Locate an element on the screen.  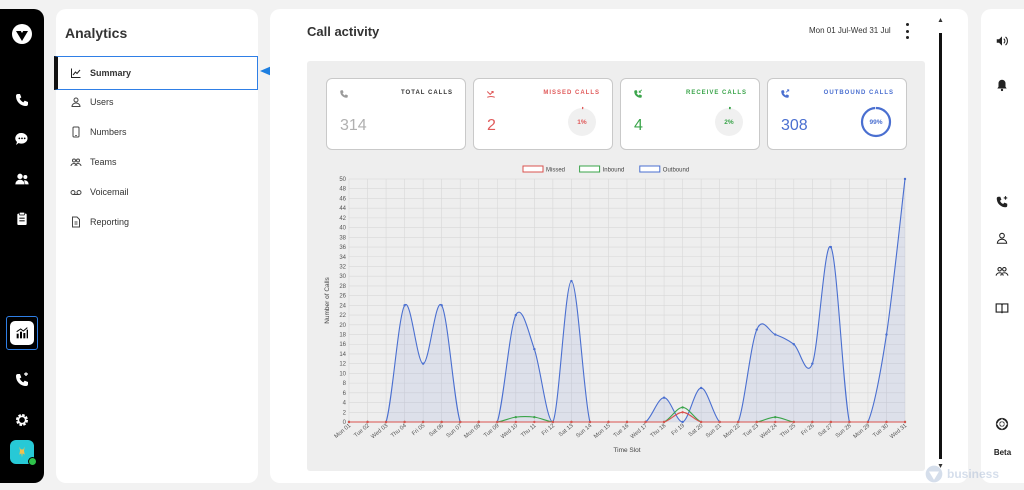
x-tick-label: Sun 07 is located at coordinates (455, 431).